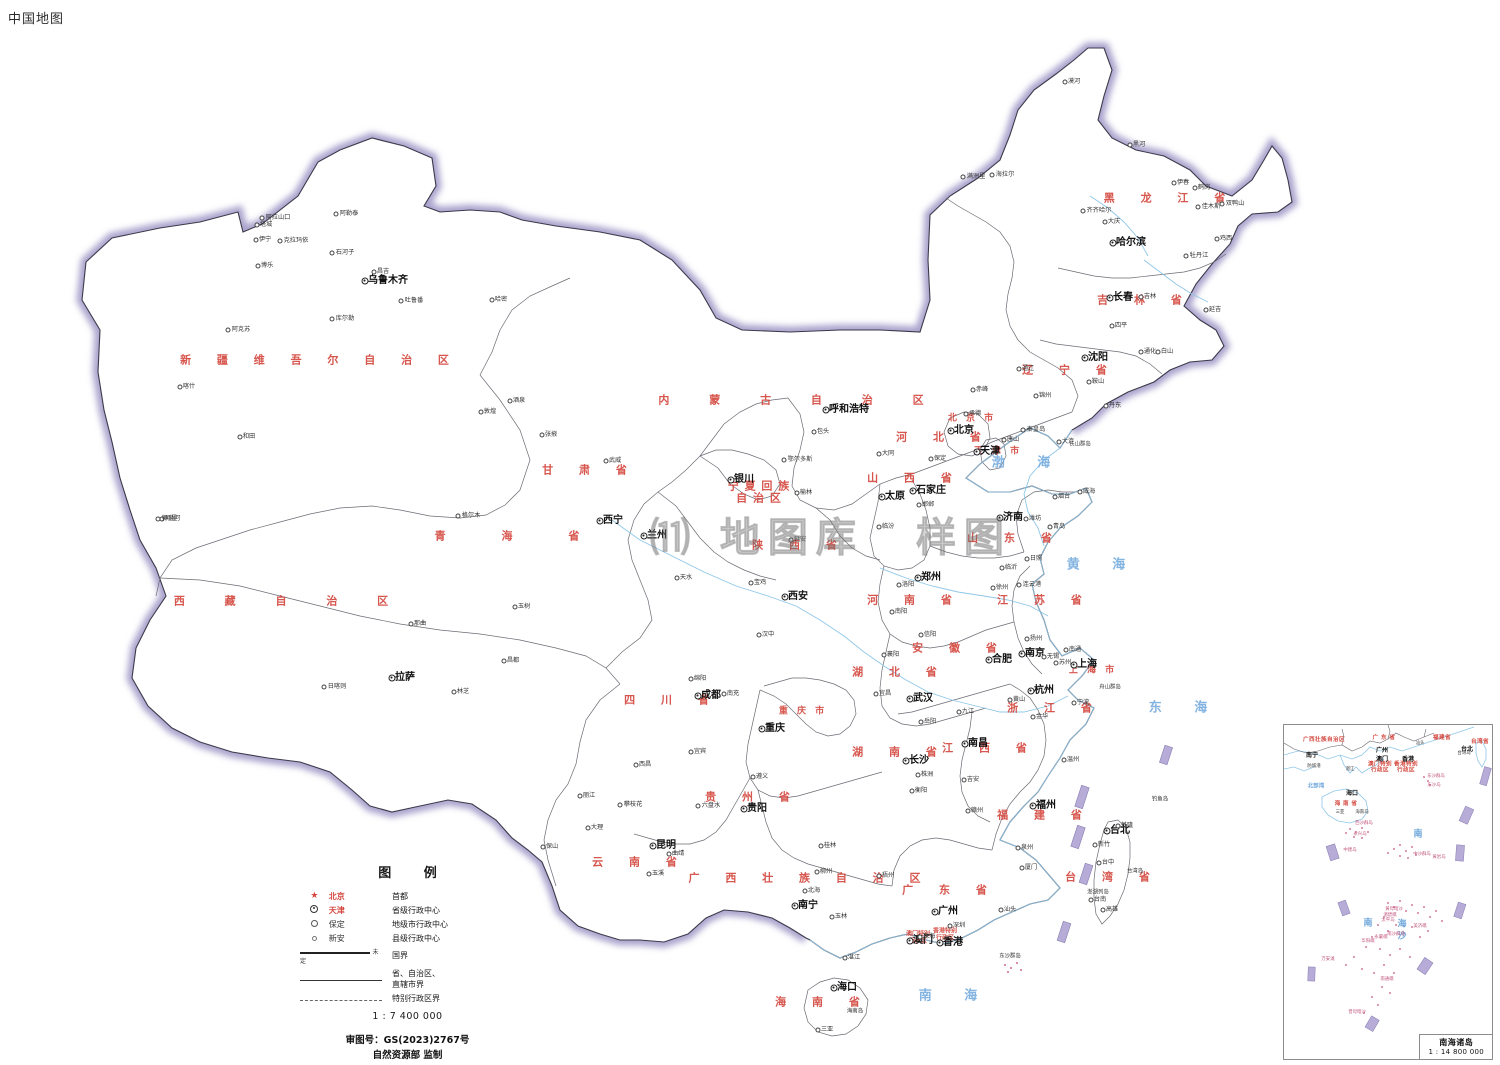  I want to click on legend-description: 特别行政区界, so click(416, 998).